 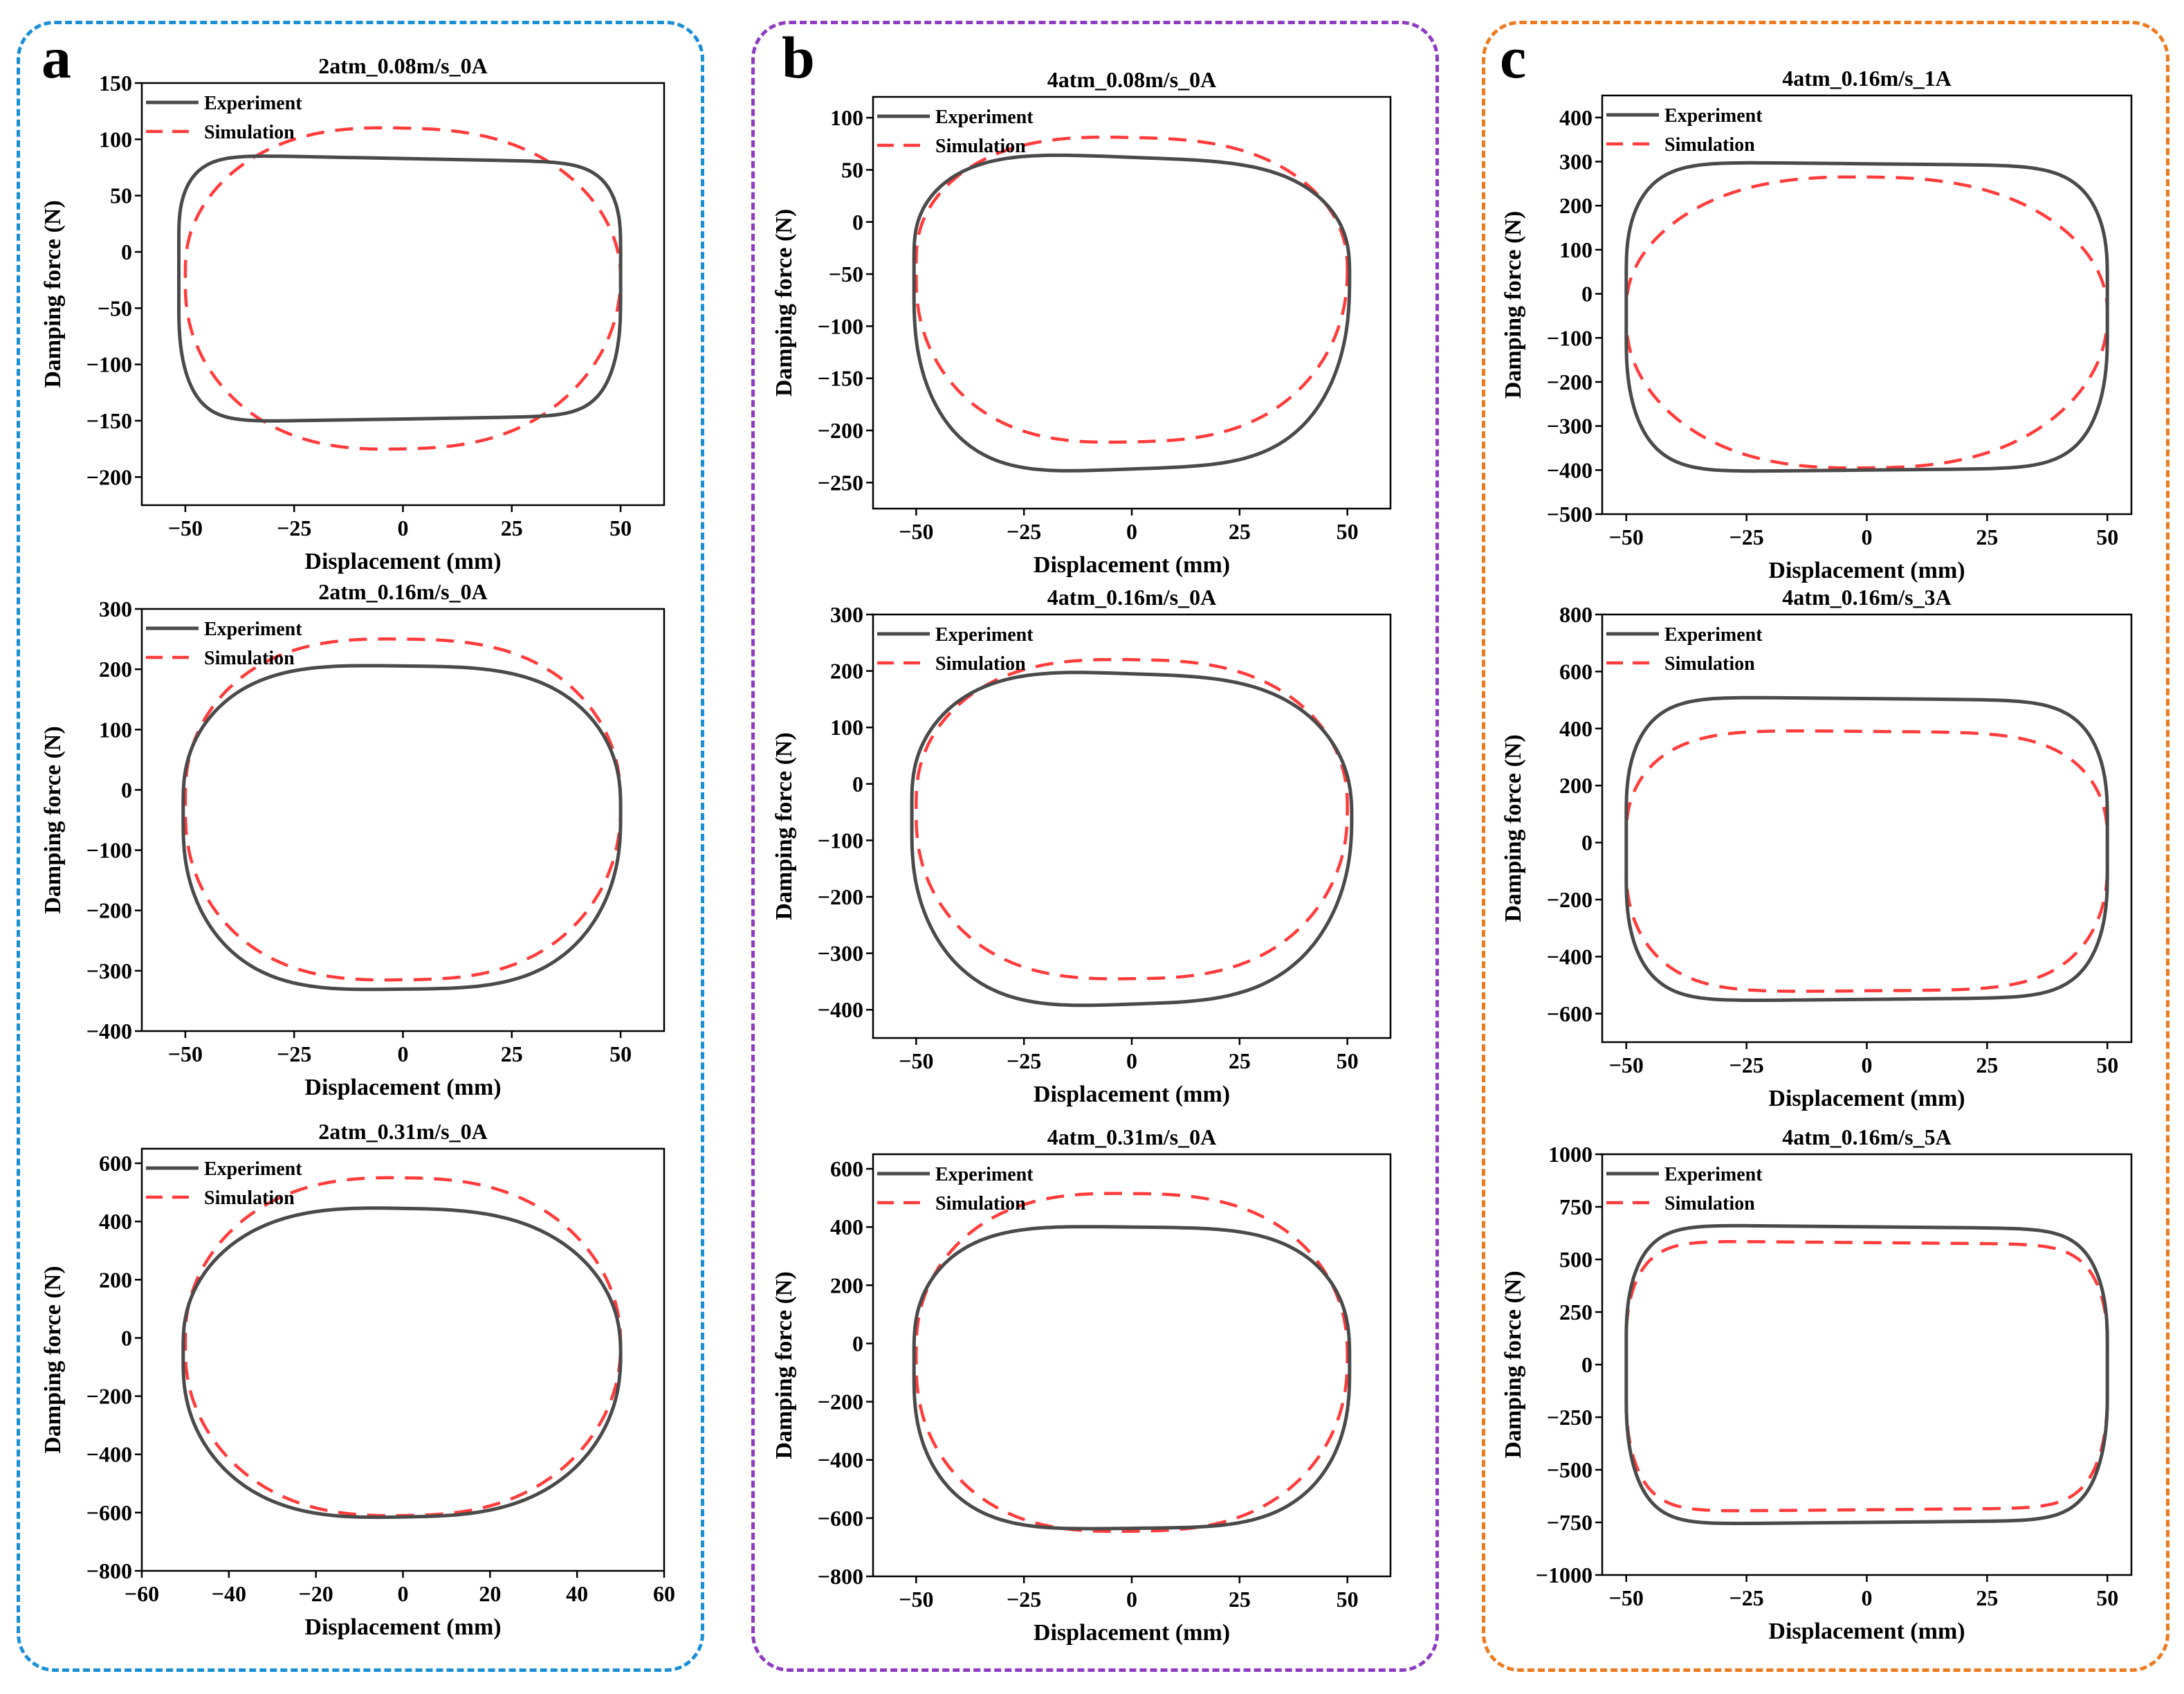 What do you see at coordinates (664, 1593) in the screenshot?
I see `x-tick-label: 60` at bounding box center [664, 1593].